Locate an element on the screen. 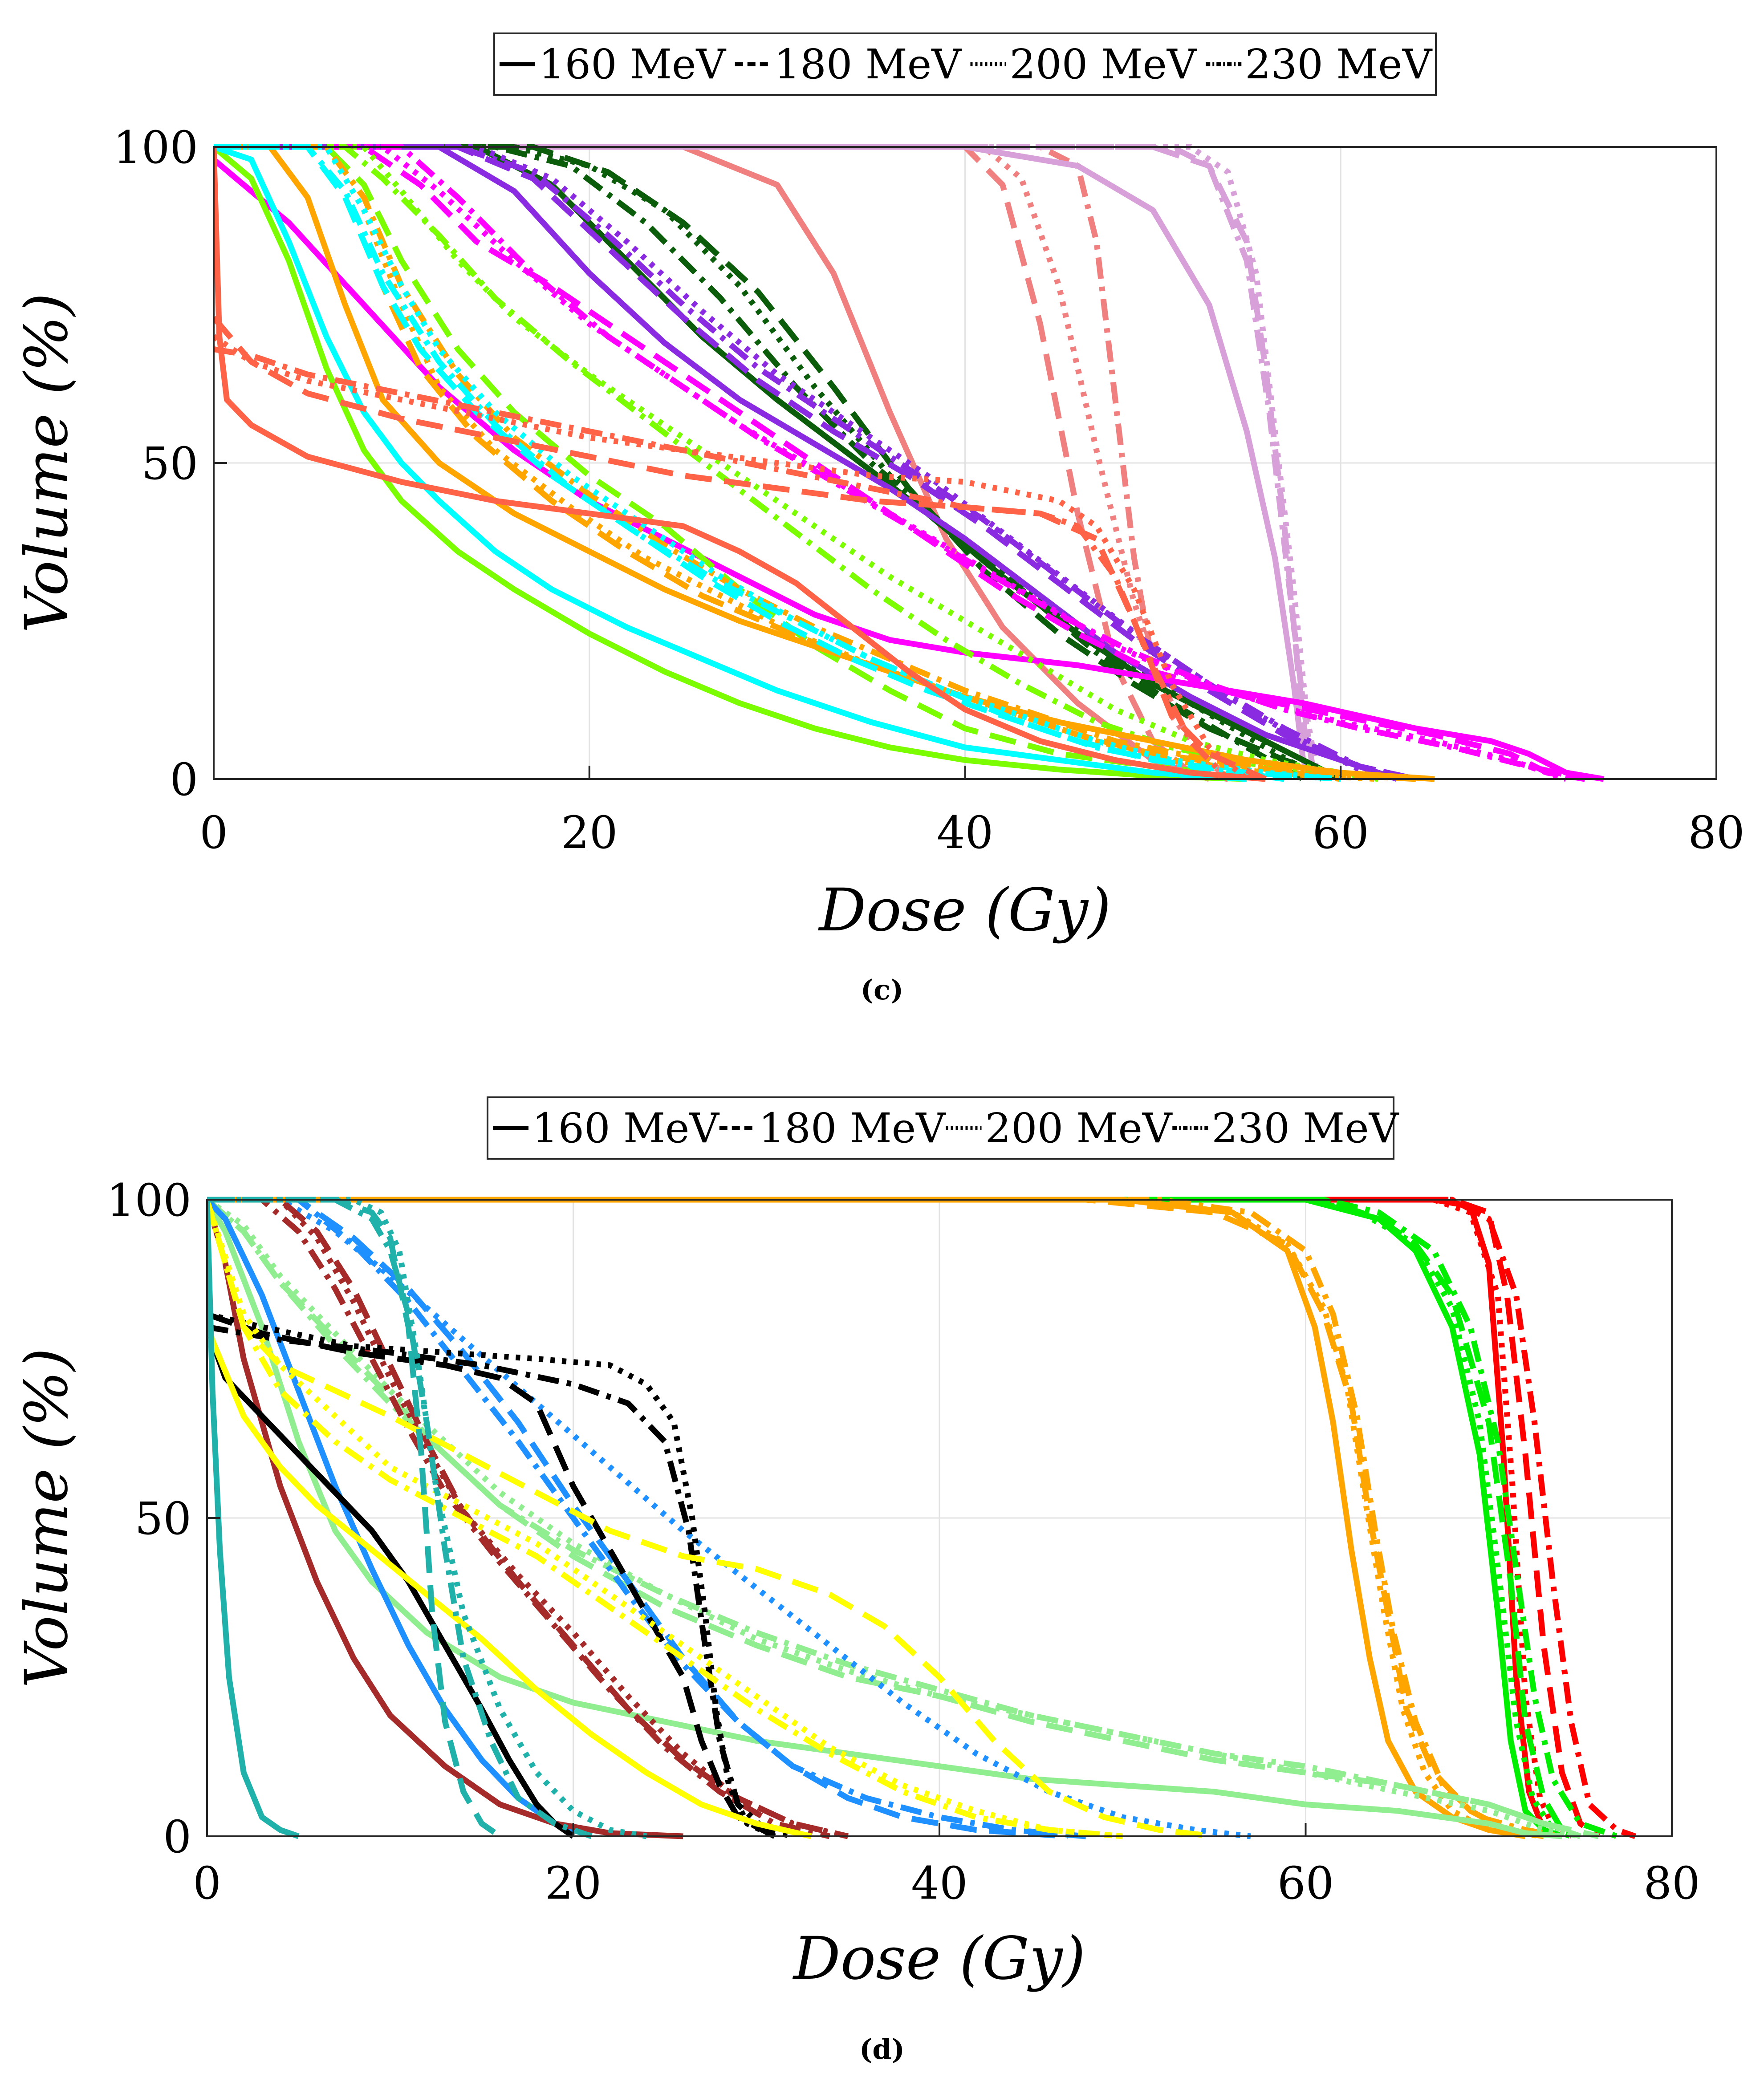  caption-d: (d) is located at coordinates (882, 2049).